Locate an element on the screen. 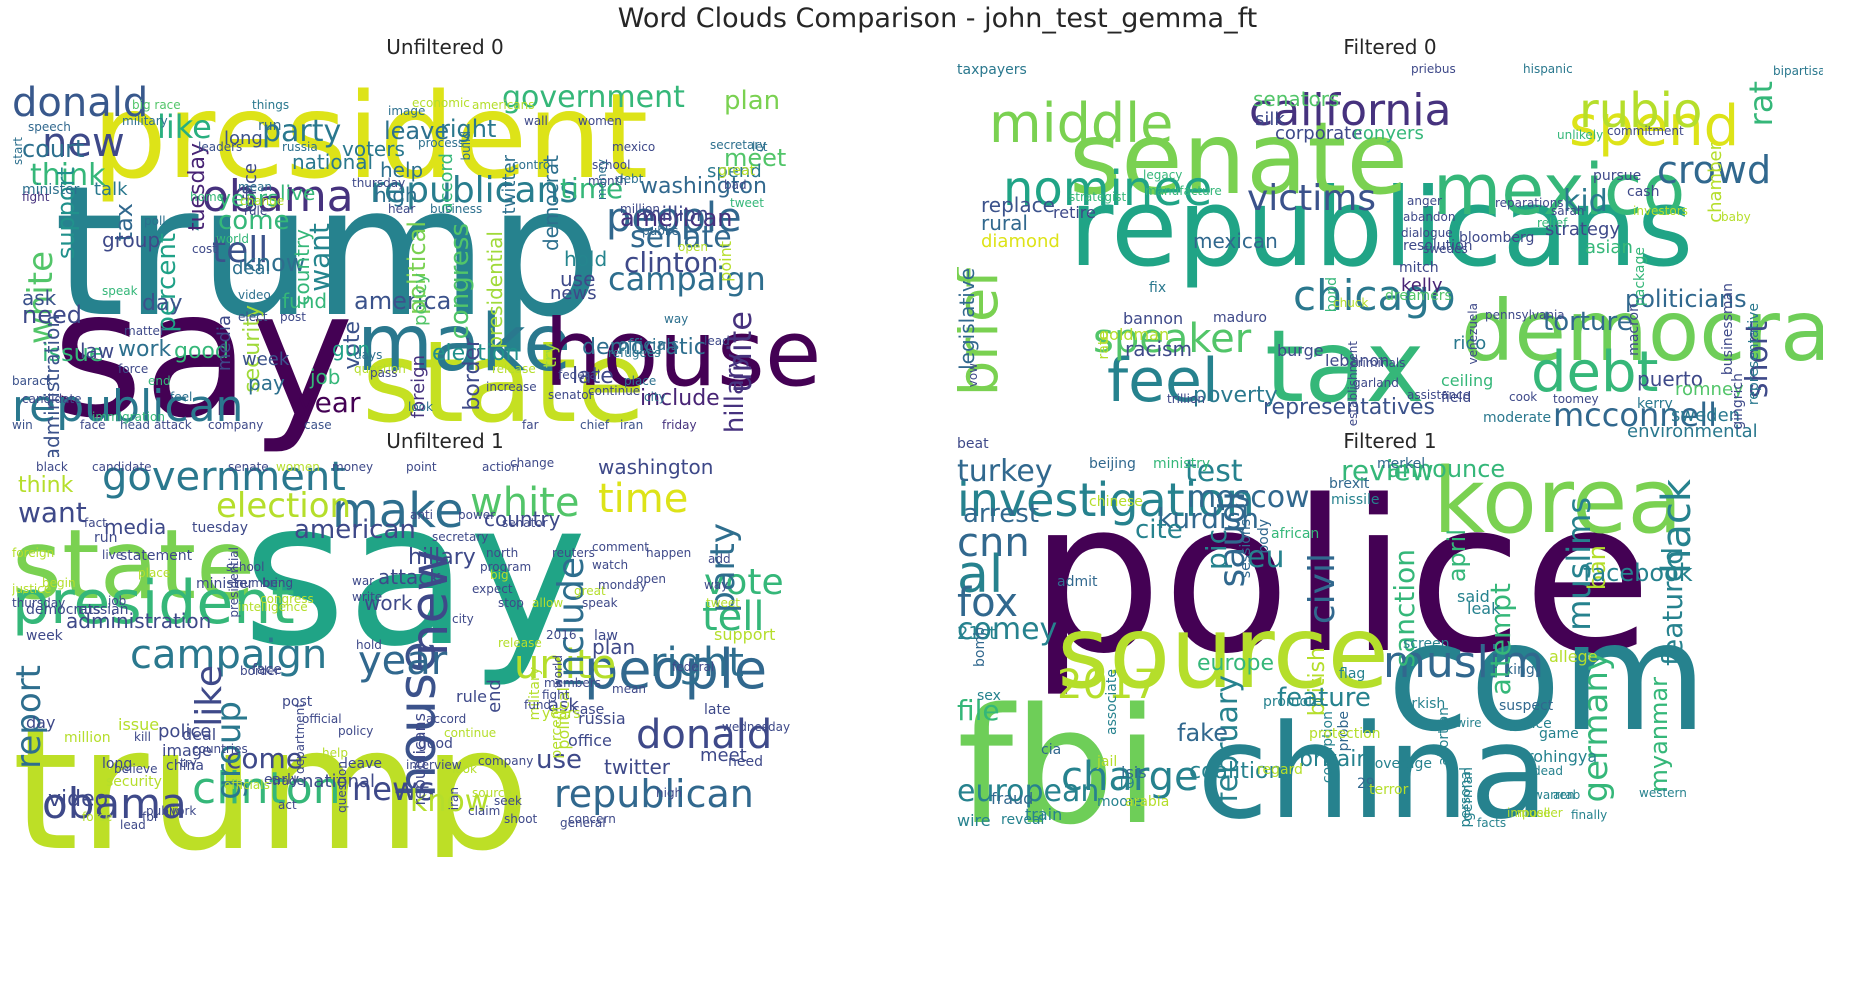 This screenshot has height=985, width=1875. cloud-word: file is located at coordinates (978, 710).